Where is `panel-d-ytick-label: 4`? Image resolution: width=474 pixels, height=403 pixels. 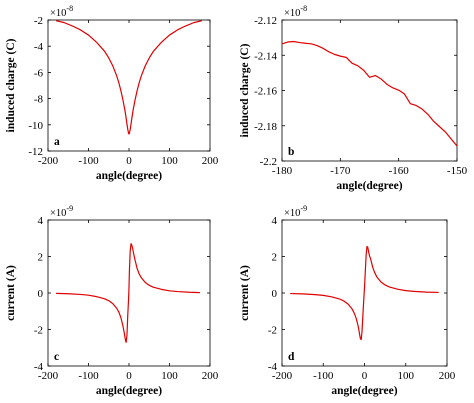
panel-d-ytick-label: 4 is located at coordinates (275, 221).